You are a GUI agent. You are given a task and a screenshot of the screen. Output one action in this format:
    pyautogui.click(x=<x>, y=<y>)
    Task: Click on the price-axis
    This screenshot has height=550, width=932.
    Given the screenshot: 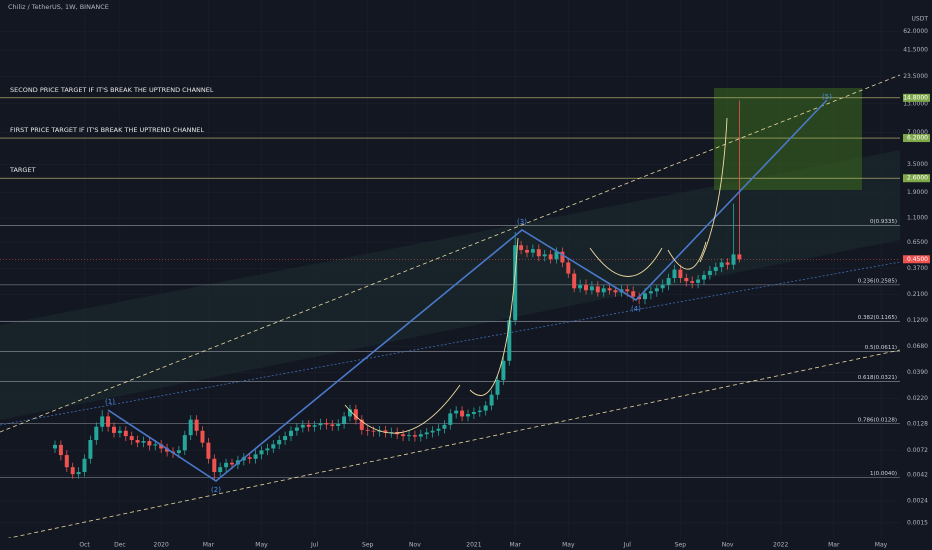 What is the action you would take?
    pyautogui.click(x=916, y=275)
    